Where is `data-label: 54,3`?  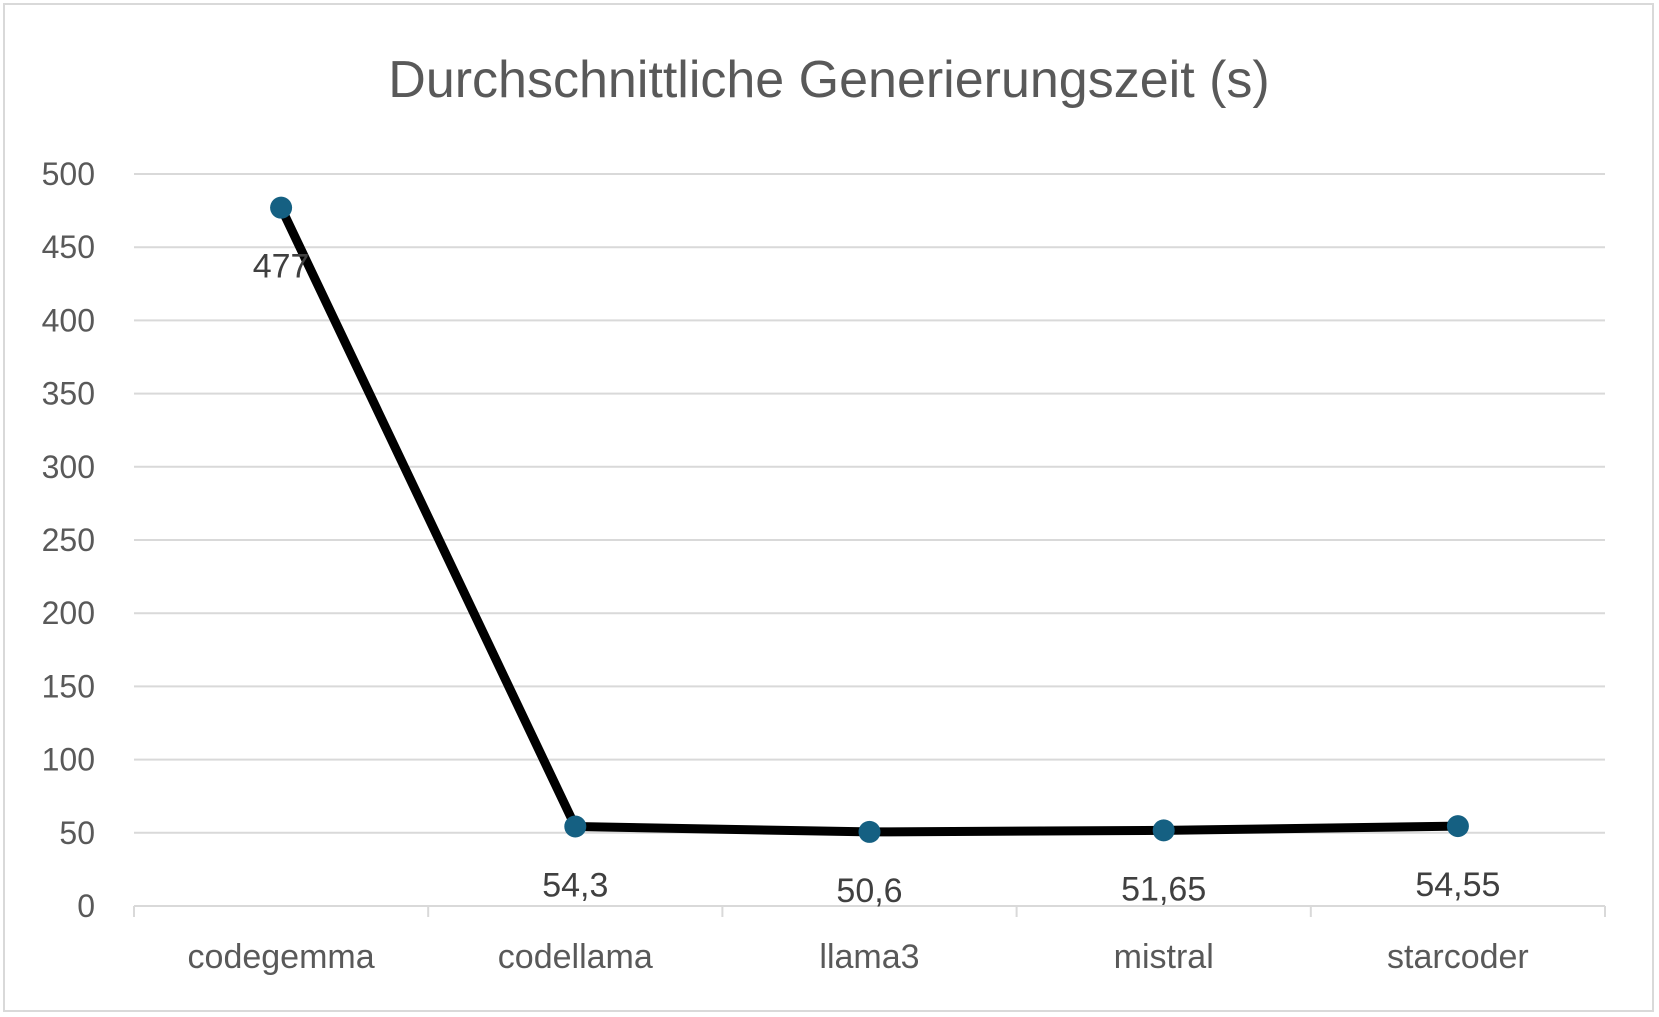
data-label: 54,3 is located at coordinates (575, 886).